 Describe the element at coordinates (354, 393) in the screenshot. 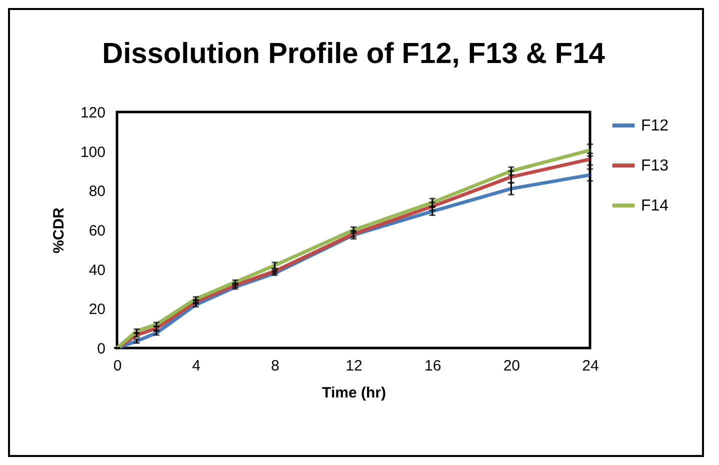

I see `x-axis-title: Time (hr)` at that location.